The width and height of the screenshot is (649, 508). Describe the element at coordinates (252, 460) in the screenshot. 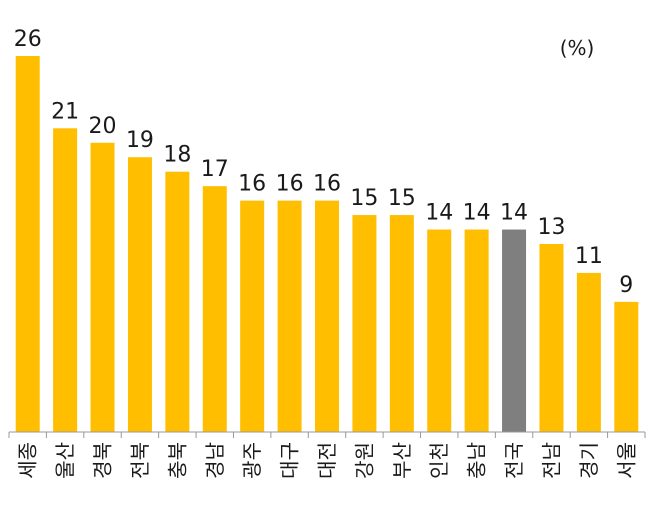

I see `category-label-7: 광주` at that location.